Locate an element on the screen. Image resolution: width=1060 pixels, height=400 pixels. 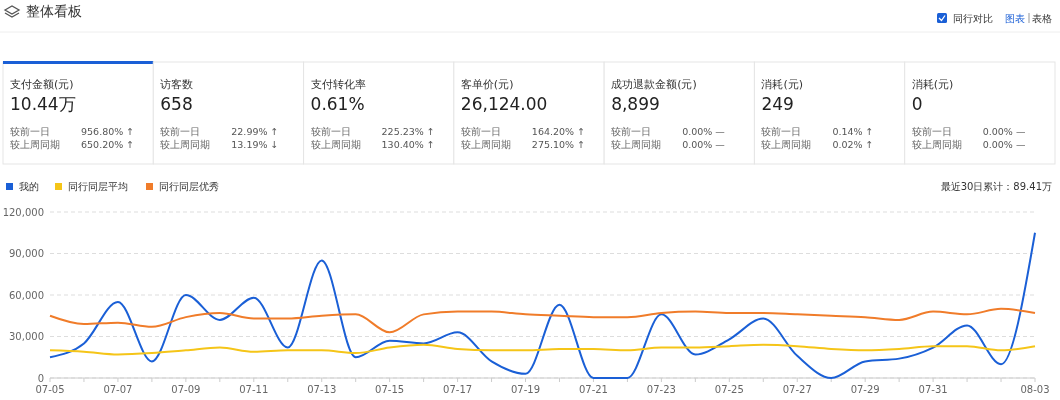
text: 0.02% ↑ is located at coordinates (853, 144).